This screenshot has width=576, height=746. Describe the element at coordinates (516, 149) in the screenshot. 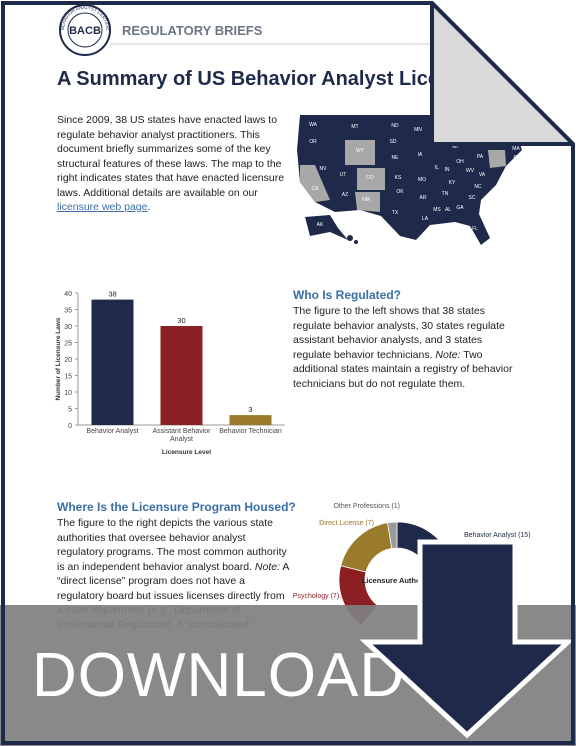

I see `state-label: MA` at that location.